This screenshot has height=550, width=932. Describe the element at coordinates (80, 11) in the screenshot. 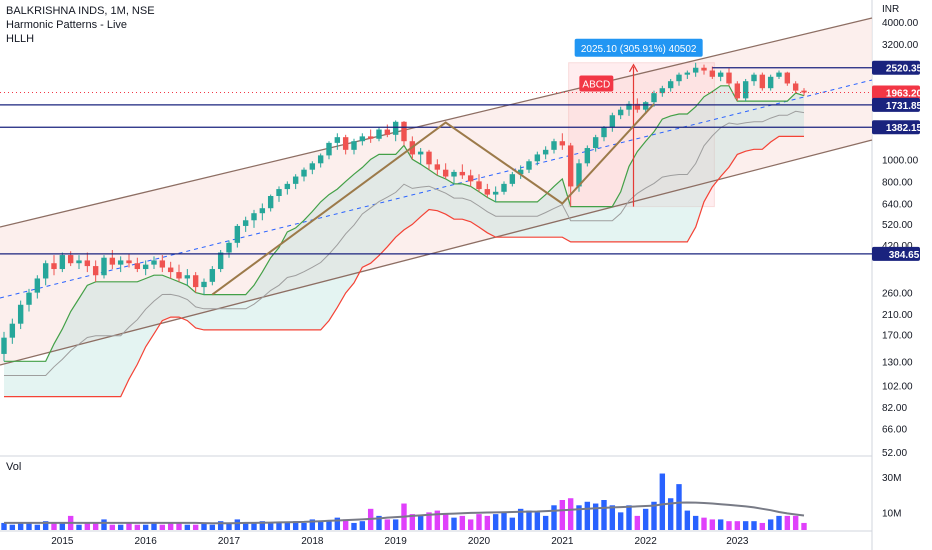

I see `symbol-title: BALKRISHNA INDS, 1M, NSE` at that location.